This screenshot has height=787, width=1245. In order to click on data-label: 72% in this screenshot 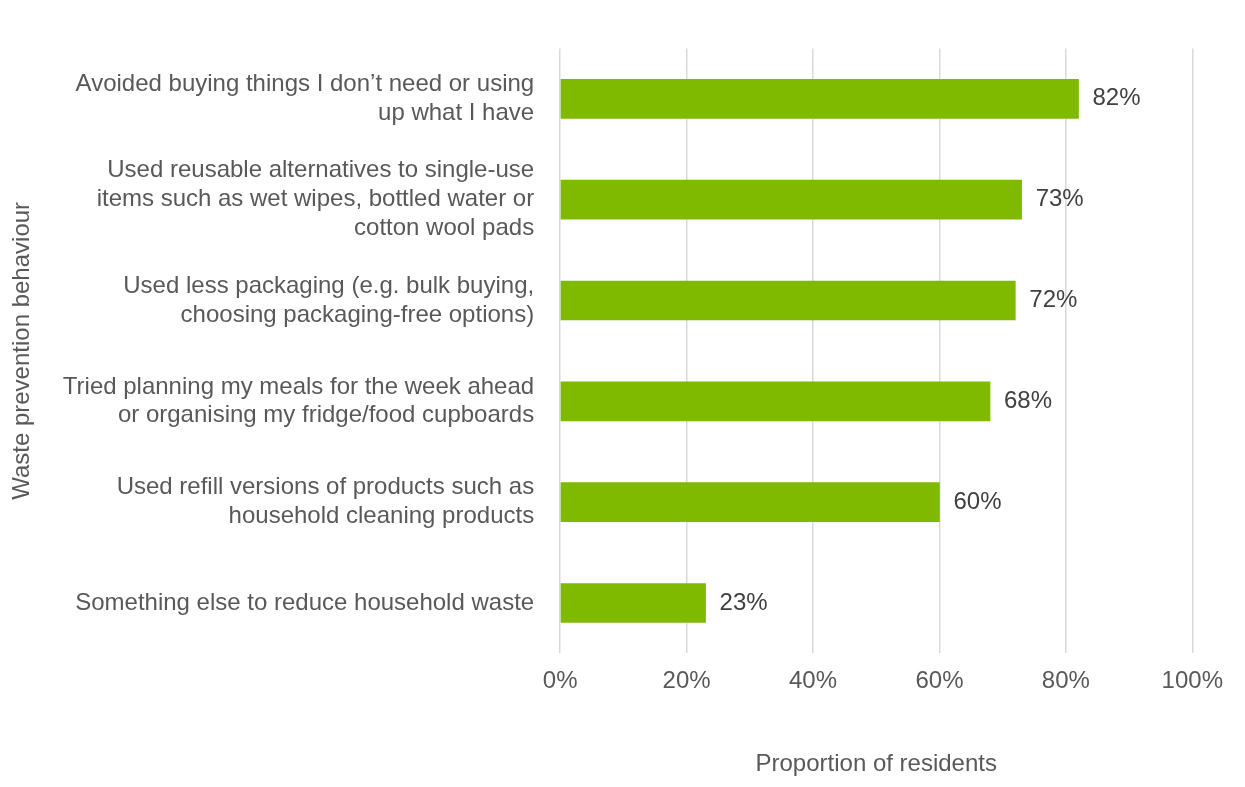, I will do `click(1053, 299)`.